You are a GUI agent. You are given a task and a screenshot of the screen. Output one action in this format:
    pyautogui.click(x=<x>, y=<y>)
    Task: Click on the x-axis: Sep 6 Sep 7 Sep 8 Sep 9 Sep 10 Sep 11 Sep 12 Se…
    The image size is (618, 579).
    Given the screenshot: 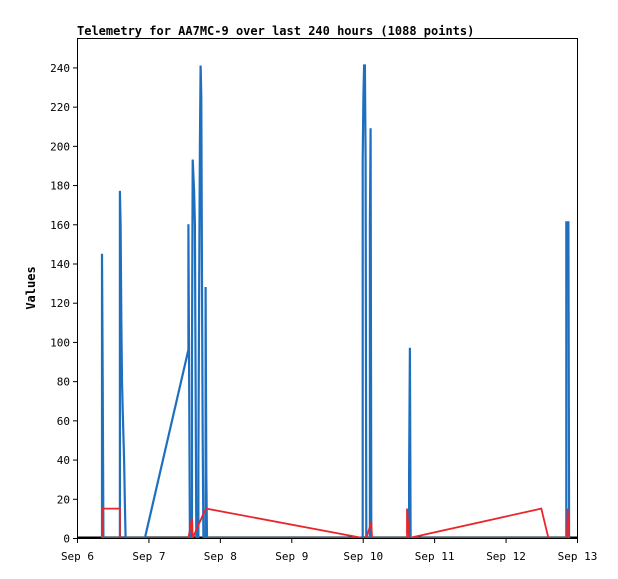 What is the action you would take?
    pyautogui.click(x=329, y=550)
    